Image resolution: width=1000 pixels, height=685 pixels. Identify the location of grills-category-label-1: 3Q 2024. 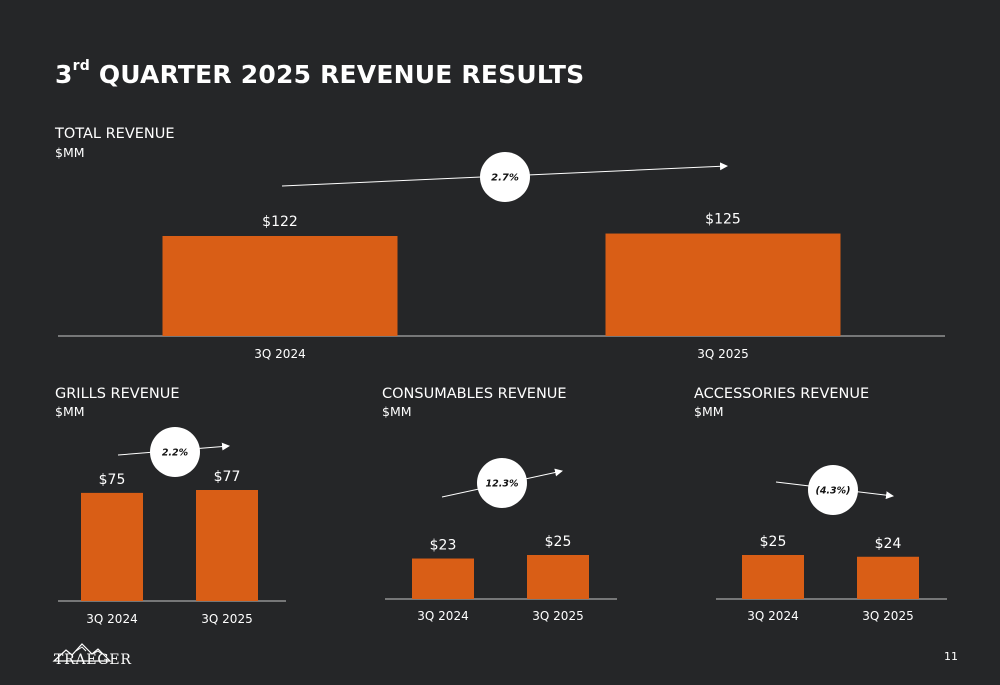
(111, 619).